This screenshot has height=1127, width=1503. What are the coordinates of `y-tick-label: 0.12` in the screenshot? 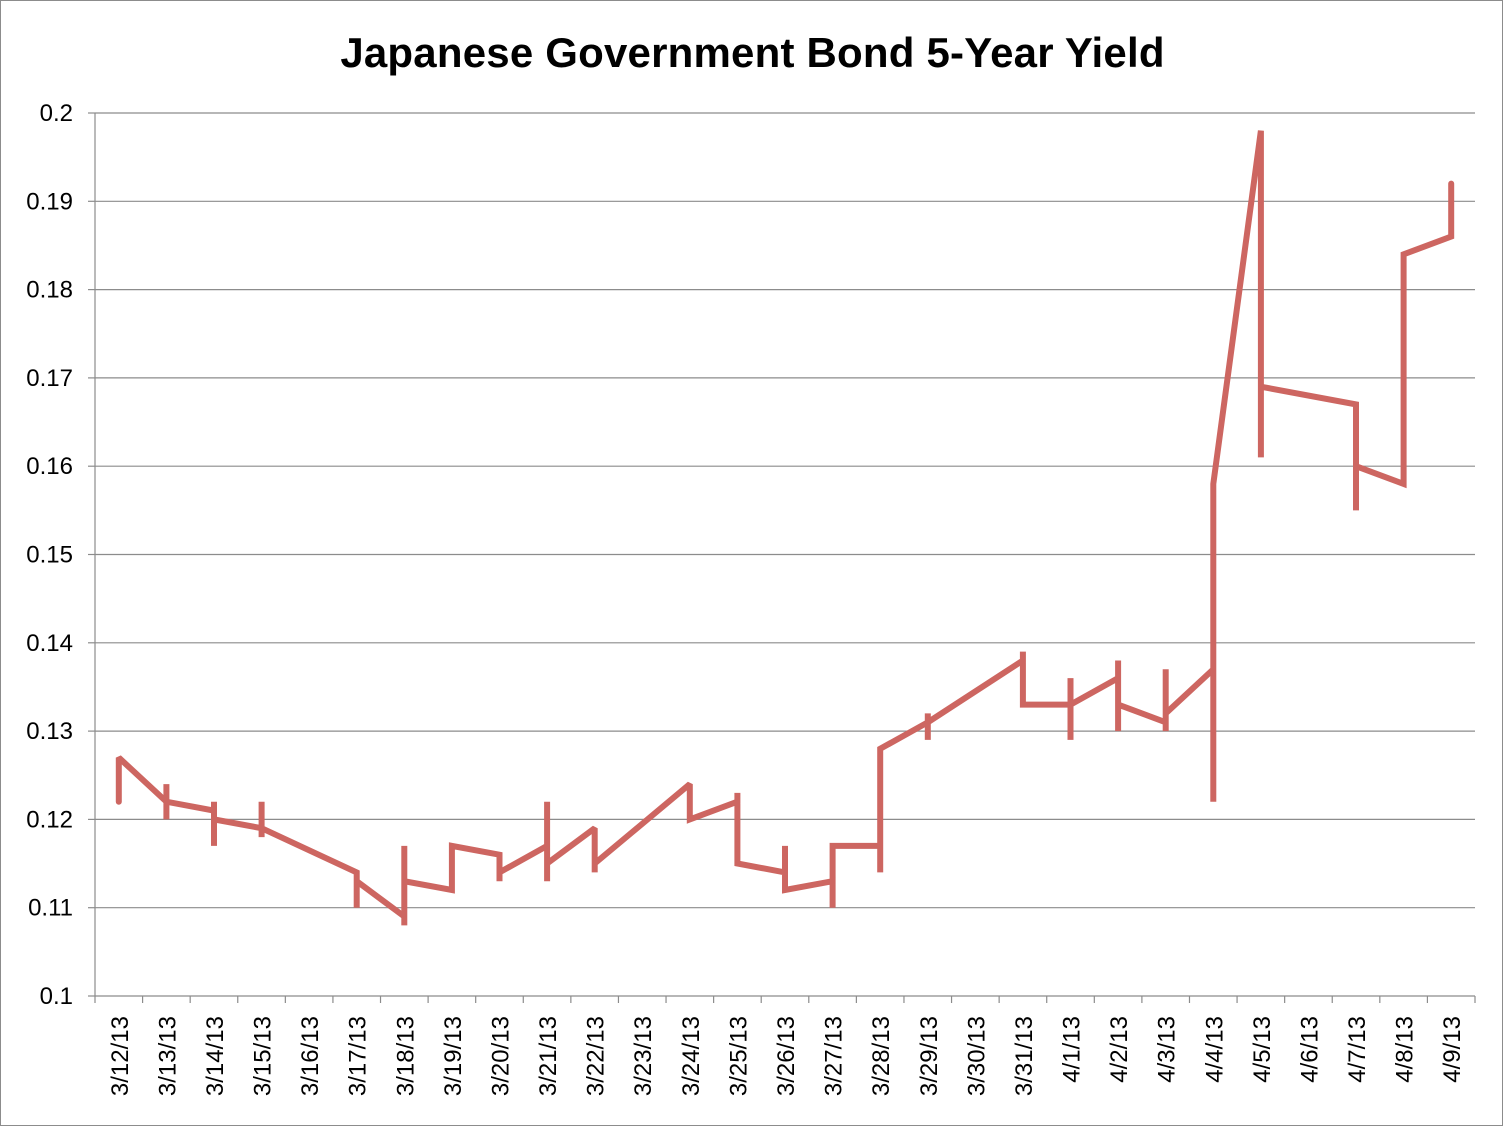 It's located at (49, 819).